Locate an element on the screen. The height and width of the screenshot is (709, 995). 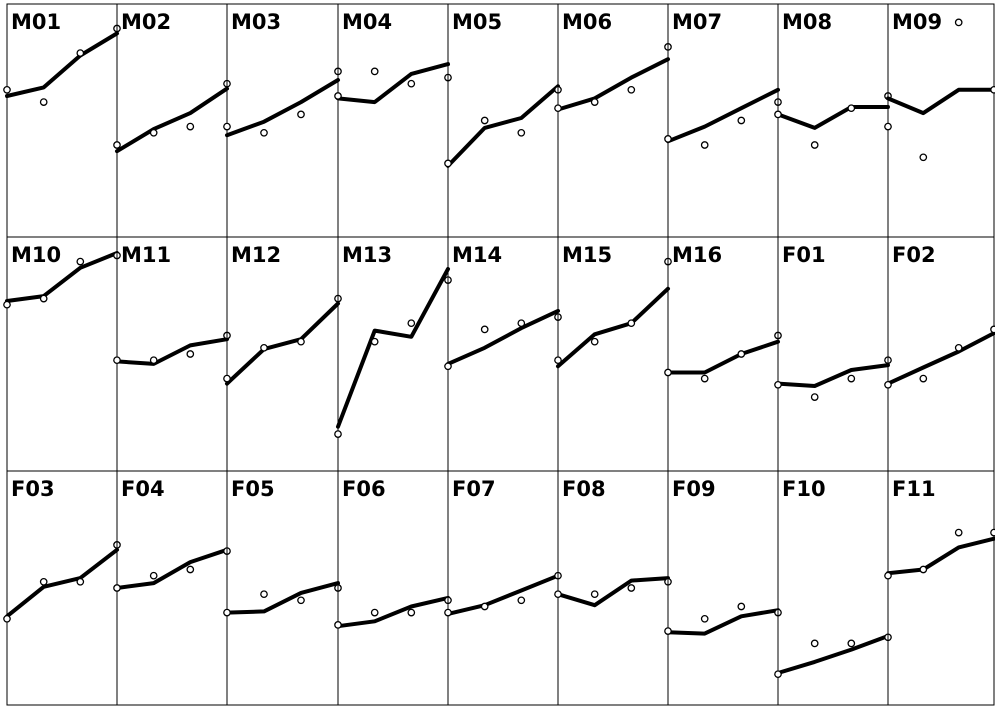
panel-m14: M14 is located at coordinates (503, 354).